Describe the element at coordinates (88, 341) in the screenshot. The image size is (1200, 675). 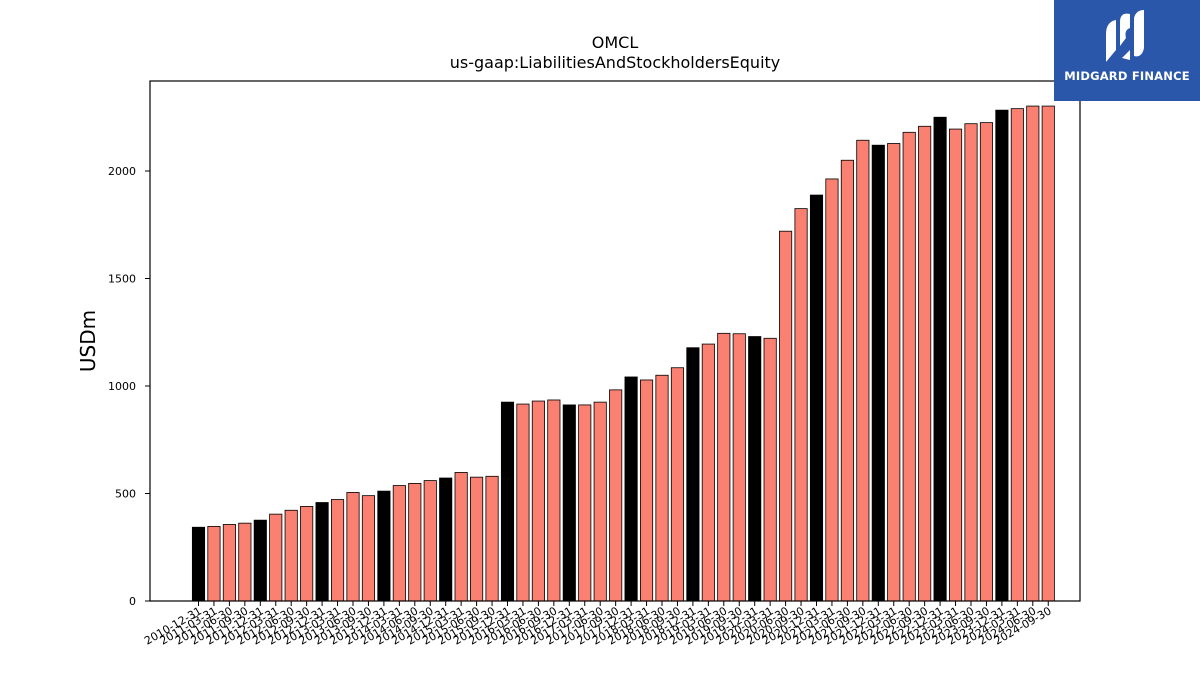
I see `y-axis-label: USDm` at that location.